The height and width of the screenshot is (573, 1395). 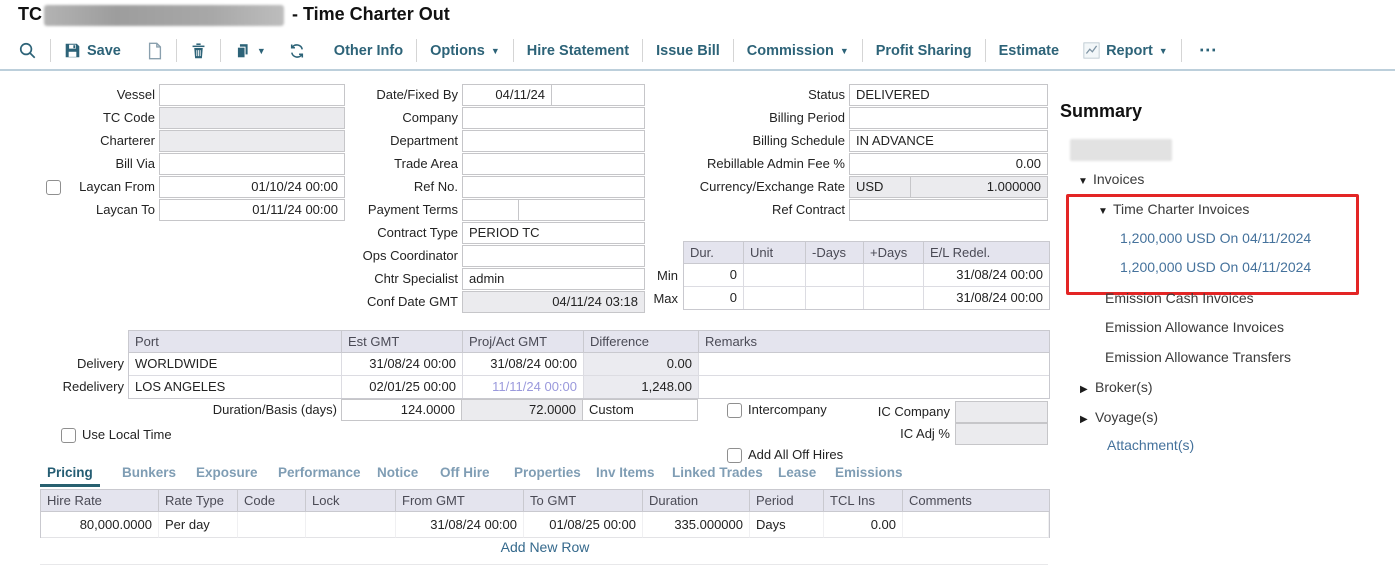 I want to click on trade-area-field, so click(x=553, y=164).